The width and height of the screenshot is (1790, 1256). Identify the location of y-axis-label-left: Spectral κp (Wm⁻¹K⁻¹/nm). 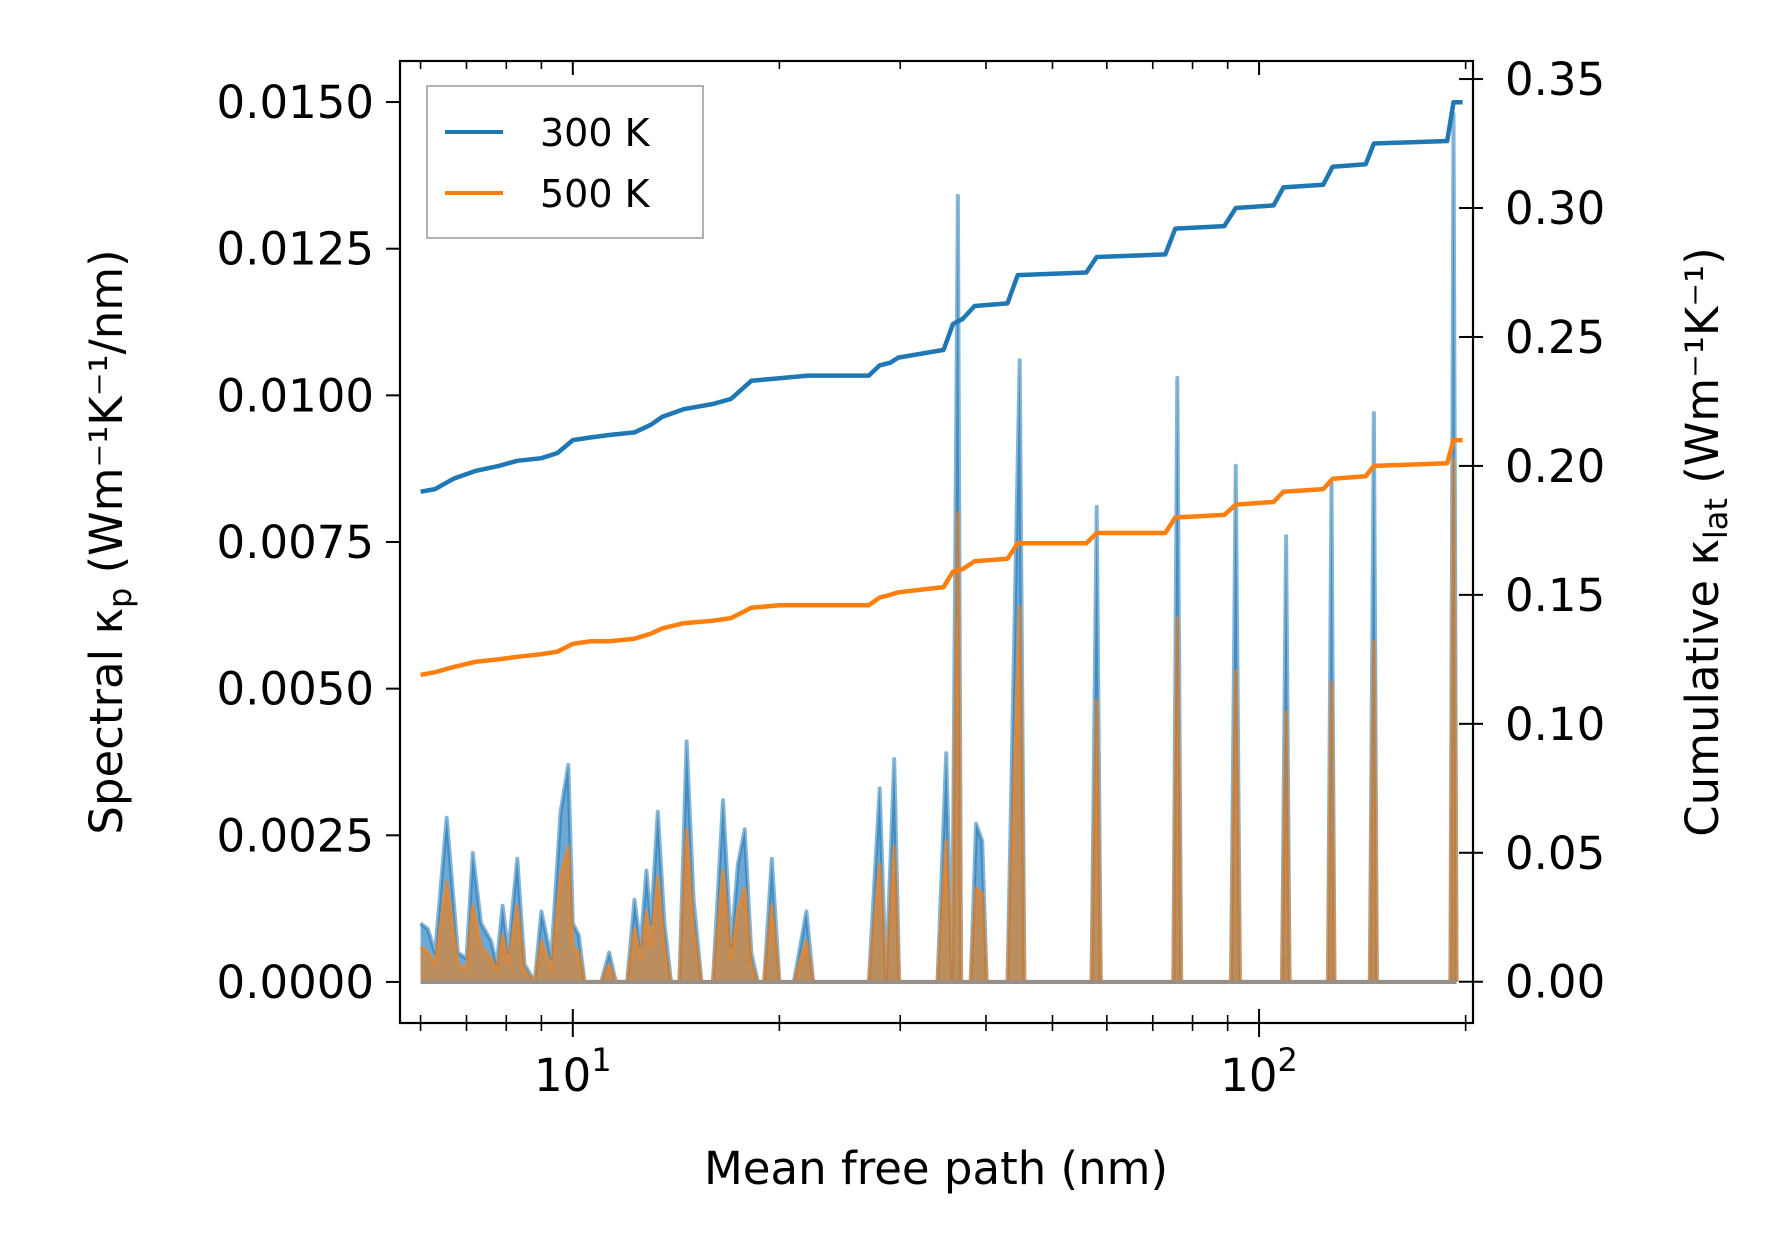
(109, 541).